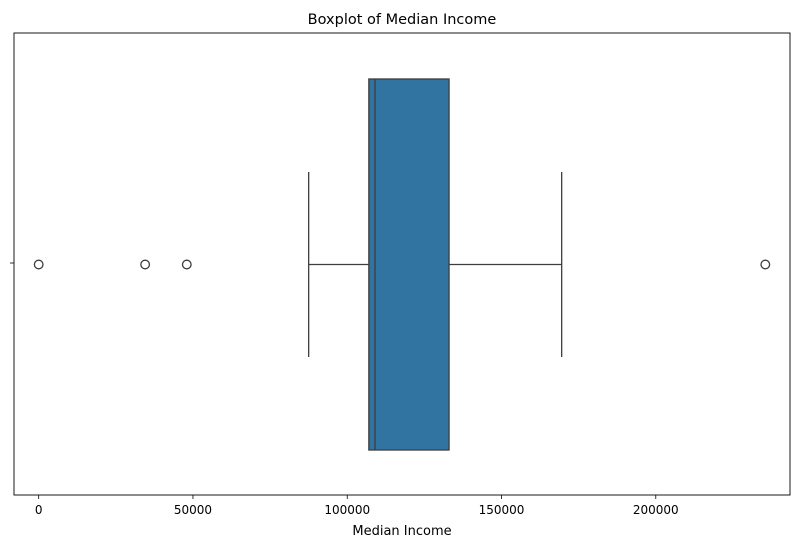 The image size is (799, 551). Describe the element at coordinates (39, 510) in the screenshot. I see `x-tick-label: 0` at that location.